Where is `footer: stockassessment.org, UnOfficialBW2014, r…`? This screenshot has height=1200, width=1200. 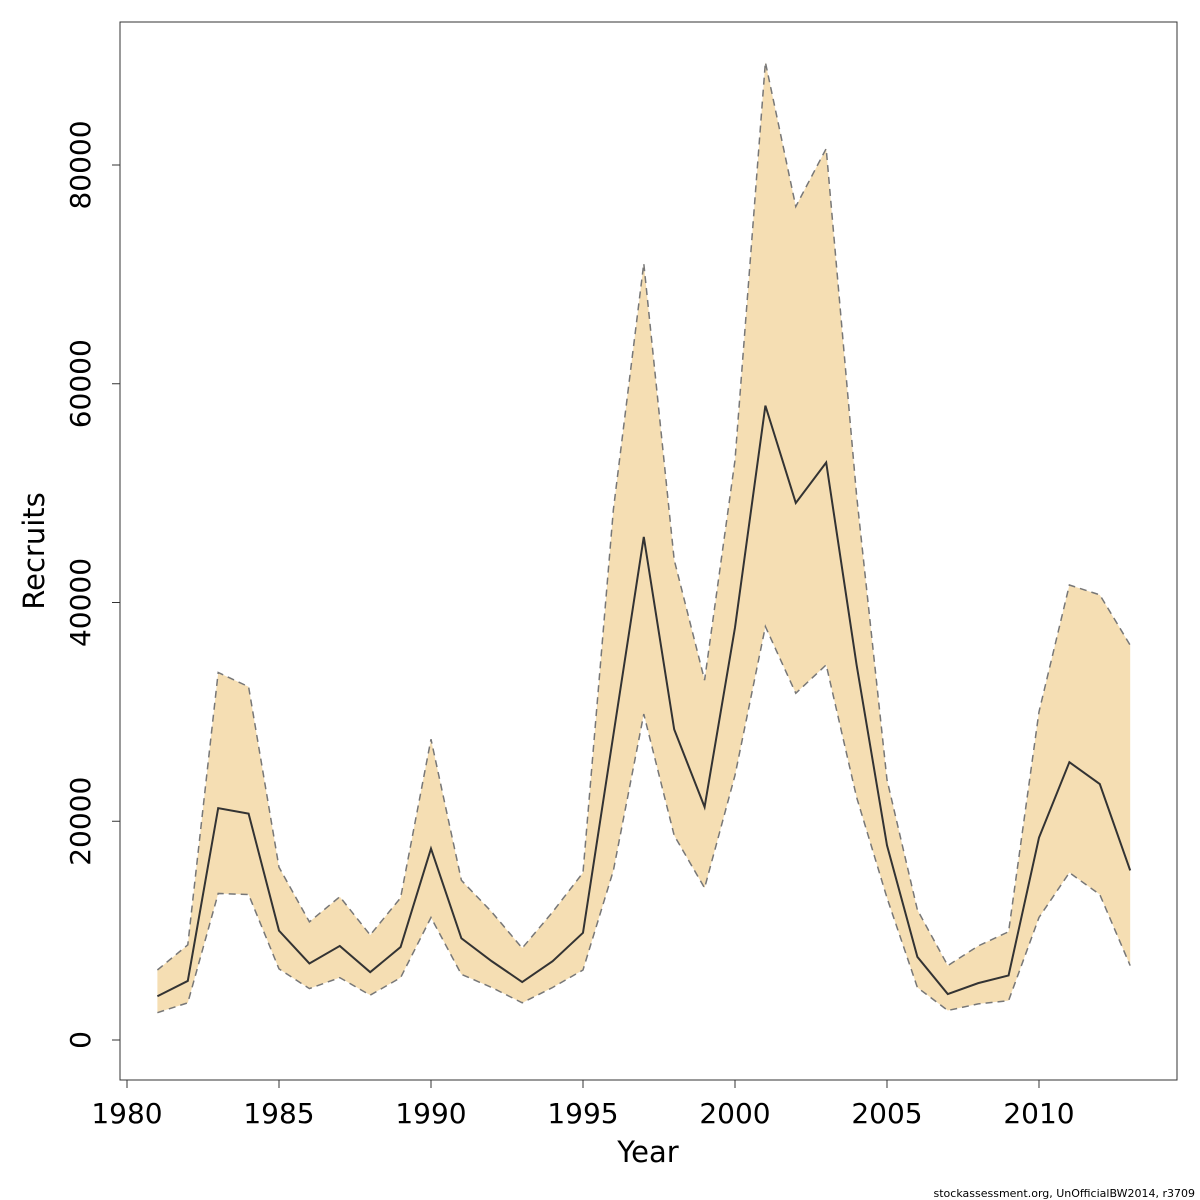
footer: stockassessment.org, UnOfficialBW2014, r… is located at coordinates (1064, 1193).